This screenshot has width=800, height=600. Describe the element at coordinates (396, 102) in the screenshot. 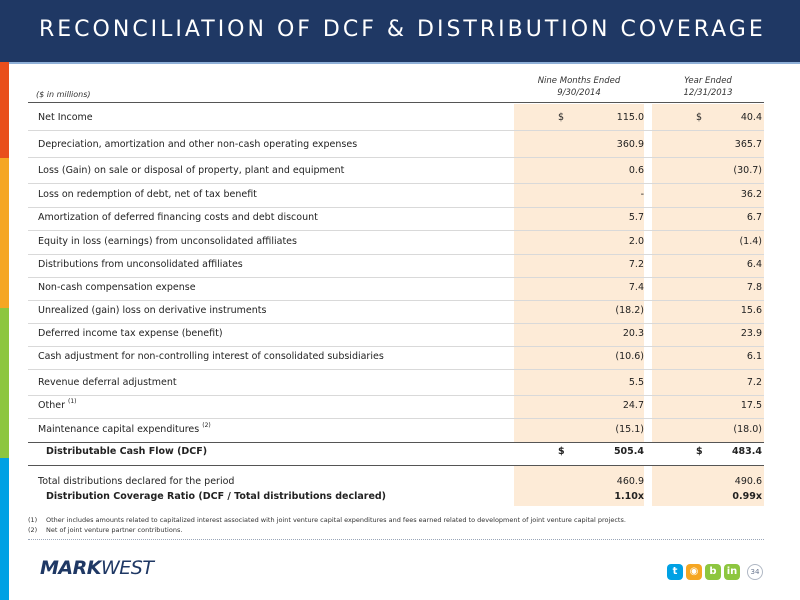

I see `header-rule` at that location.